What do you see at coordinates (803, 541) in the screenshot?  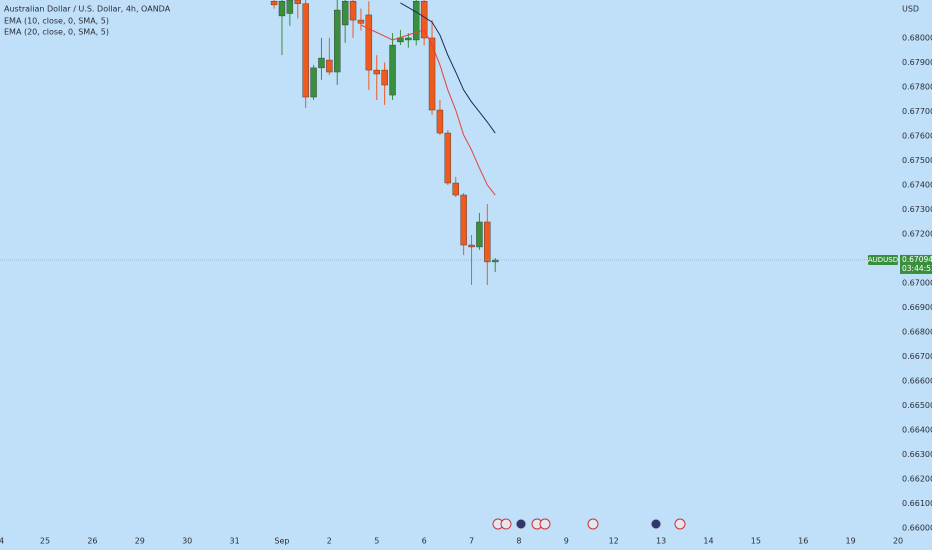 I see `x-tick-label: 16` at bounding box center [803, 541].